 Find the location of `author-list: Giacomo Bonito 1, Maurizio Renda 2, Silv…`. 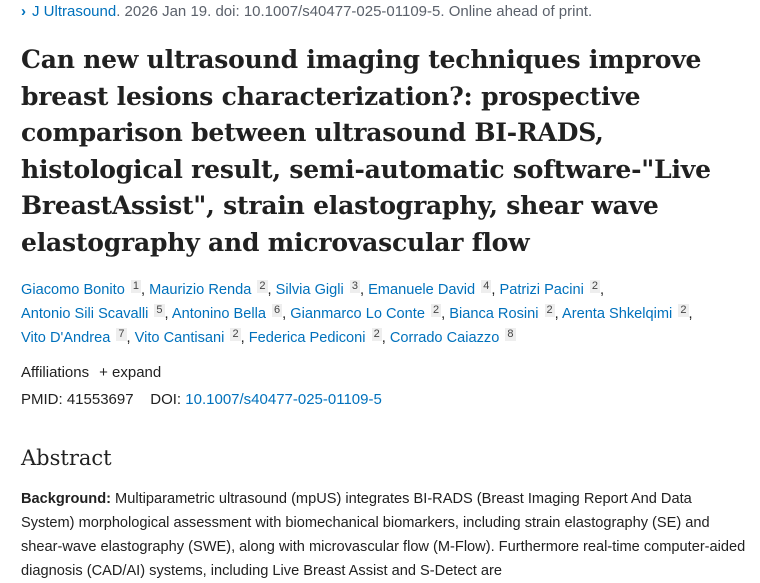

author-list: Giacomo Bonito 1, Maurizio Renda 2, Silv… is located at coordinates (357, 313).